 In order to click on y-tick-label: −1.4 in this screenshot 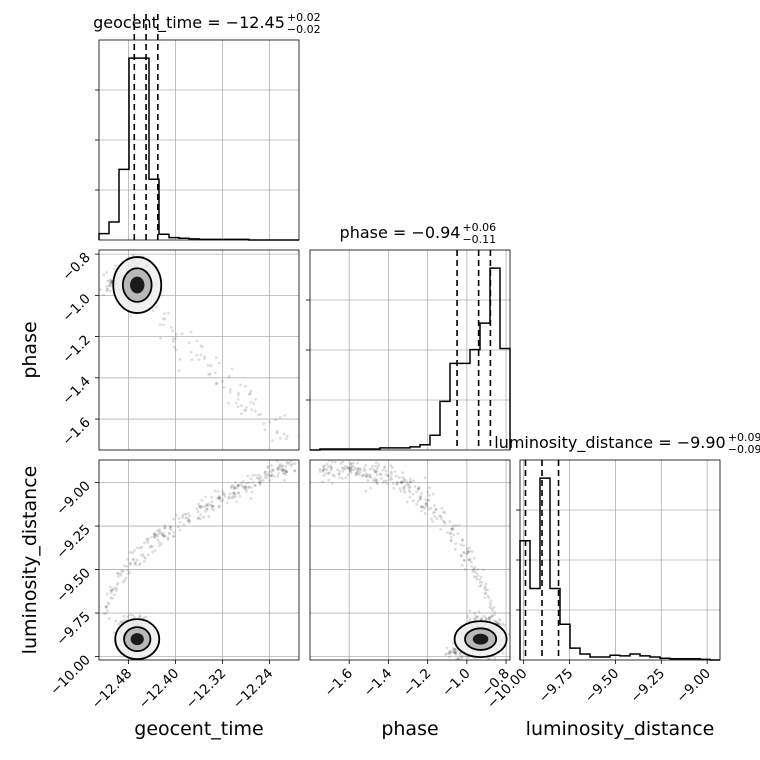, I will do `click(76, 390)`.